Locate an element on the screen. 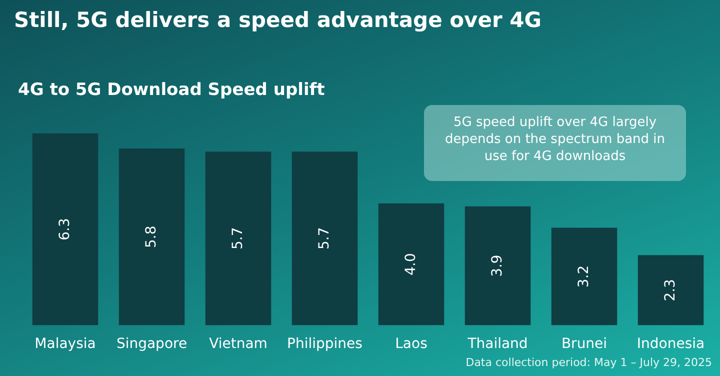 Image resolution: width=720 pixels, height=376 pixels. data-label: 5.8 is located at coordinates (151, 237).